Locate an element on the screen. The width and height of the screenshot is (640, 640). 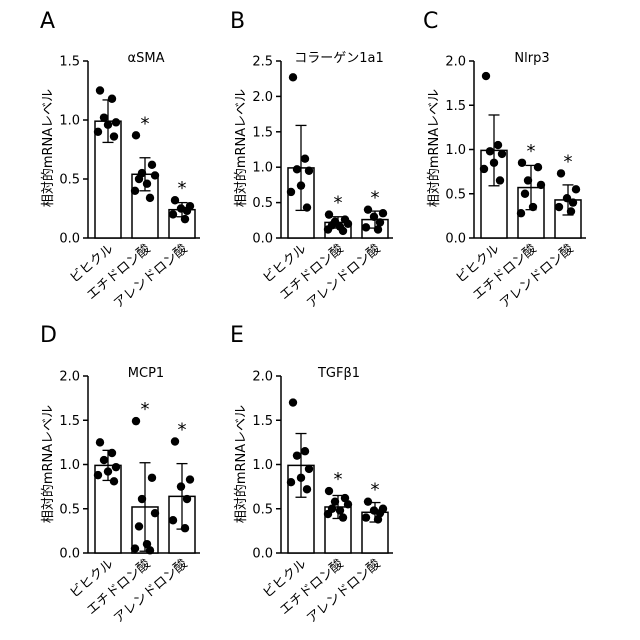
chart-title: TGFβ1 is located at coordinates (338, 373).